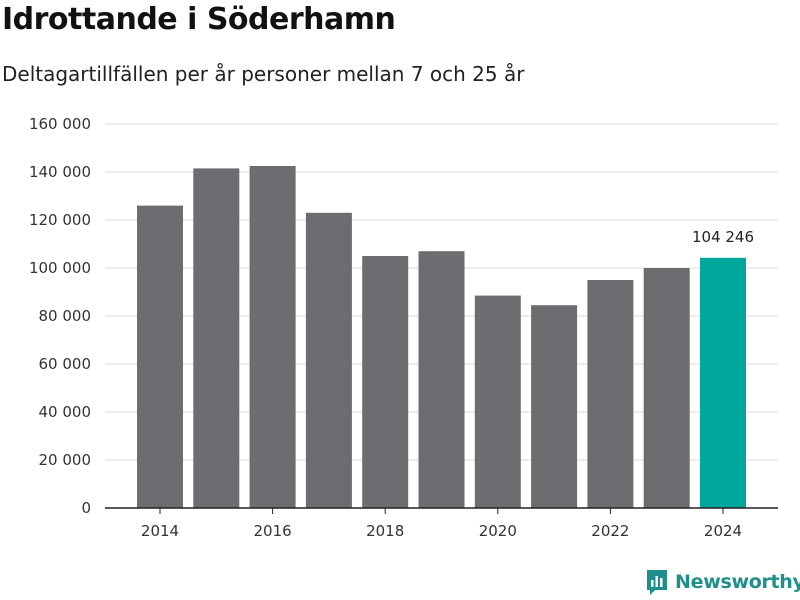 The height and width of the screenshot is (600, 800). I want to click on bar-2016, so click(272, 337).